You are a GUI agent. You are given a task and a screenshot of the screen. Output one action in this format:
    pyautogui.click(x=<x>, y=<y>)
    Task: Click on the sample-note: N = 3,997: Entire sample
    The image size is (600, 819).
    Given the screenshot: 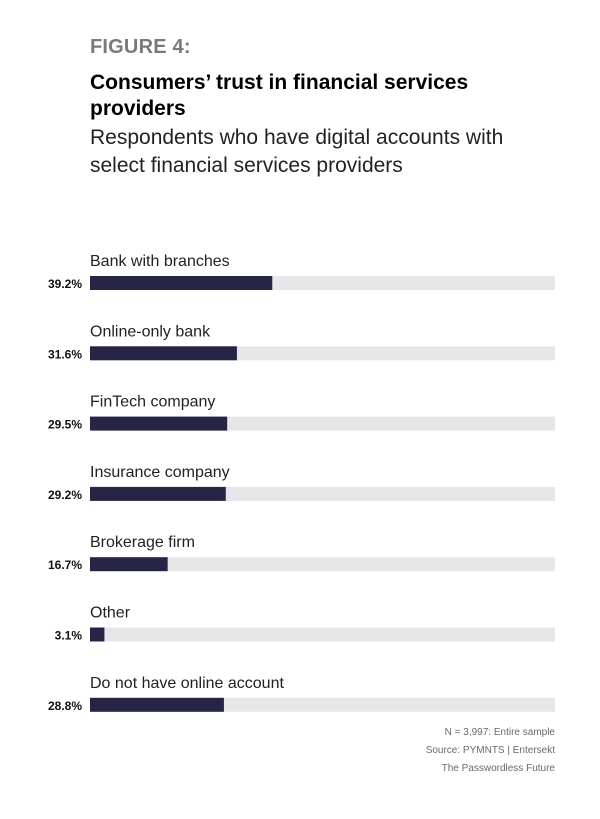 What is the action you would take?
    pyautogui.click(x=499, y=732)
    